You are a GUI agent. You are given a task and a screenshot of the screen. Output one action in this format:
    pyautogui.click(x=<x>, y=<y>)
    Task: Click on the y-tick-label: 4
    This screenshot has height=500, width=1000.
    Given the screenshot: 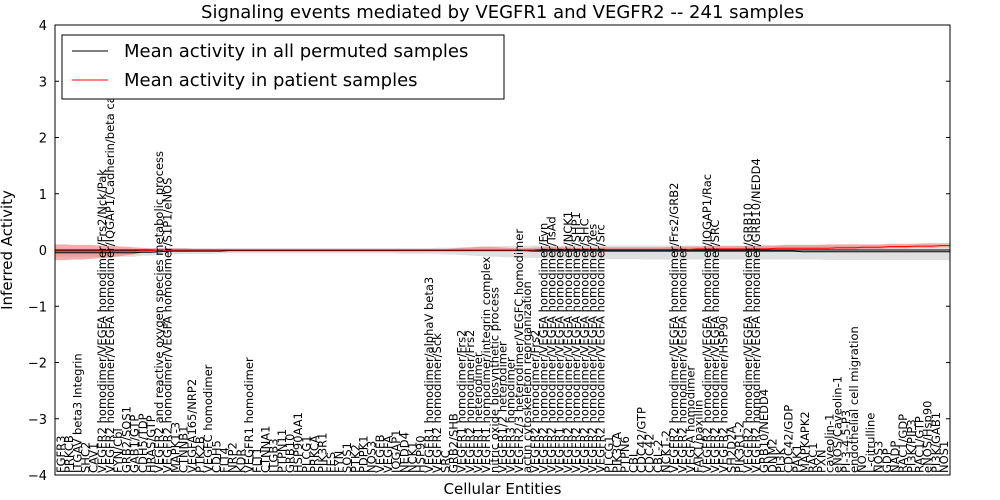 What is the action you would take?
    pyautogui.click(x=43, y=26)
    